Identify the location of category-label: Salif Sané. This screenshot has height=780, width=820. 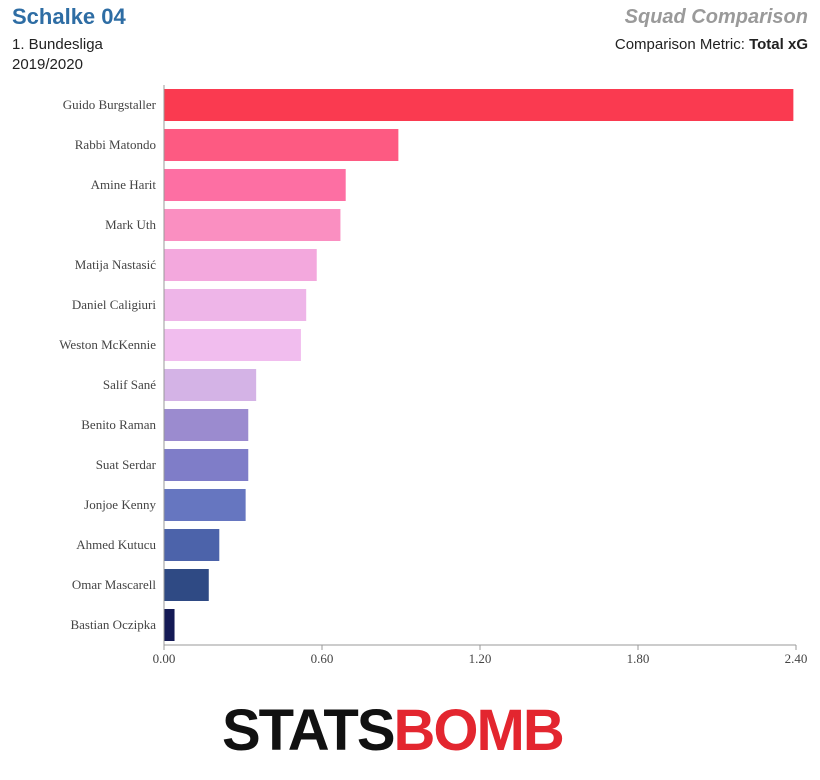
(129, 384).